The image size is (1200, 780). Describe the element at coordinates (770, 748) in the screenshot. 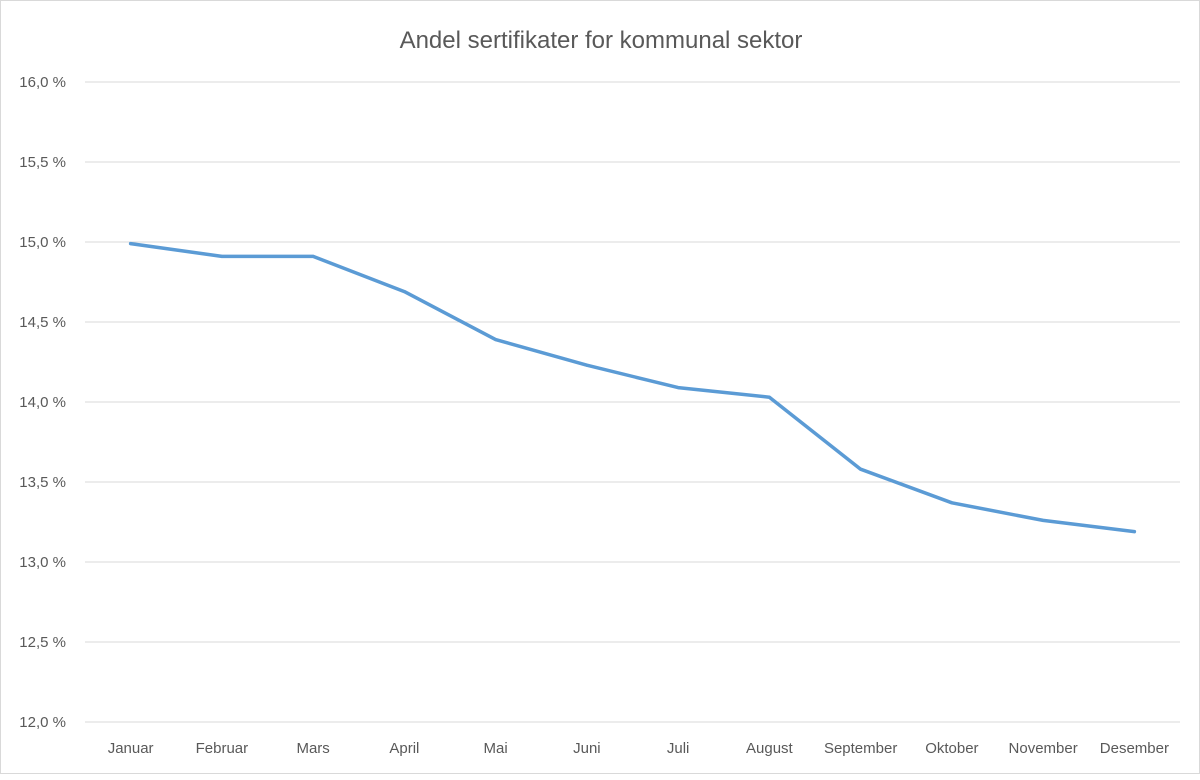

I see `x-tick-label: August` at that location.